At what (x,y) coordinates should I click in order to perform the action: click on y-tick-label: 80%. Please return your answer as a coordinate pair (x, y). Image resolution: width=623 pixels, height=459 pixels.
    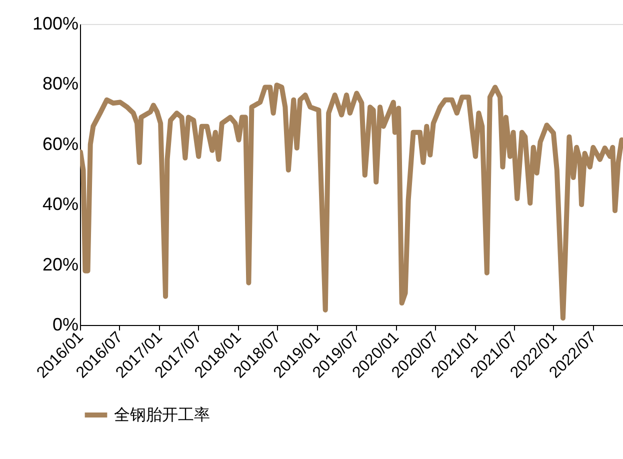
    Looking at the image, I should click on (60, 84).